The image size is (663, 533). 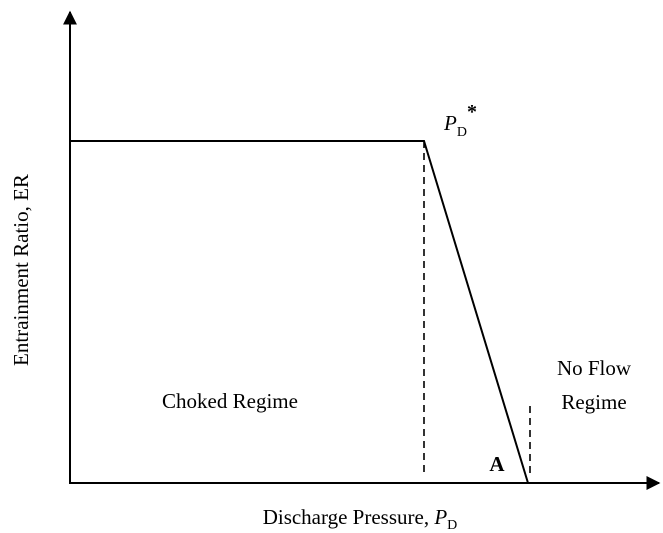 I want to click on x-axis-label: Discharge Pressure, PD, so click(x=360, y=519).